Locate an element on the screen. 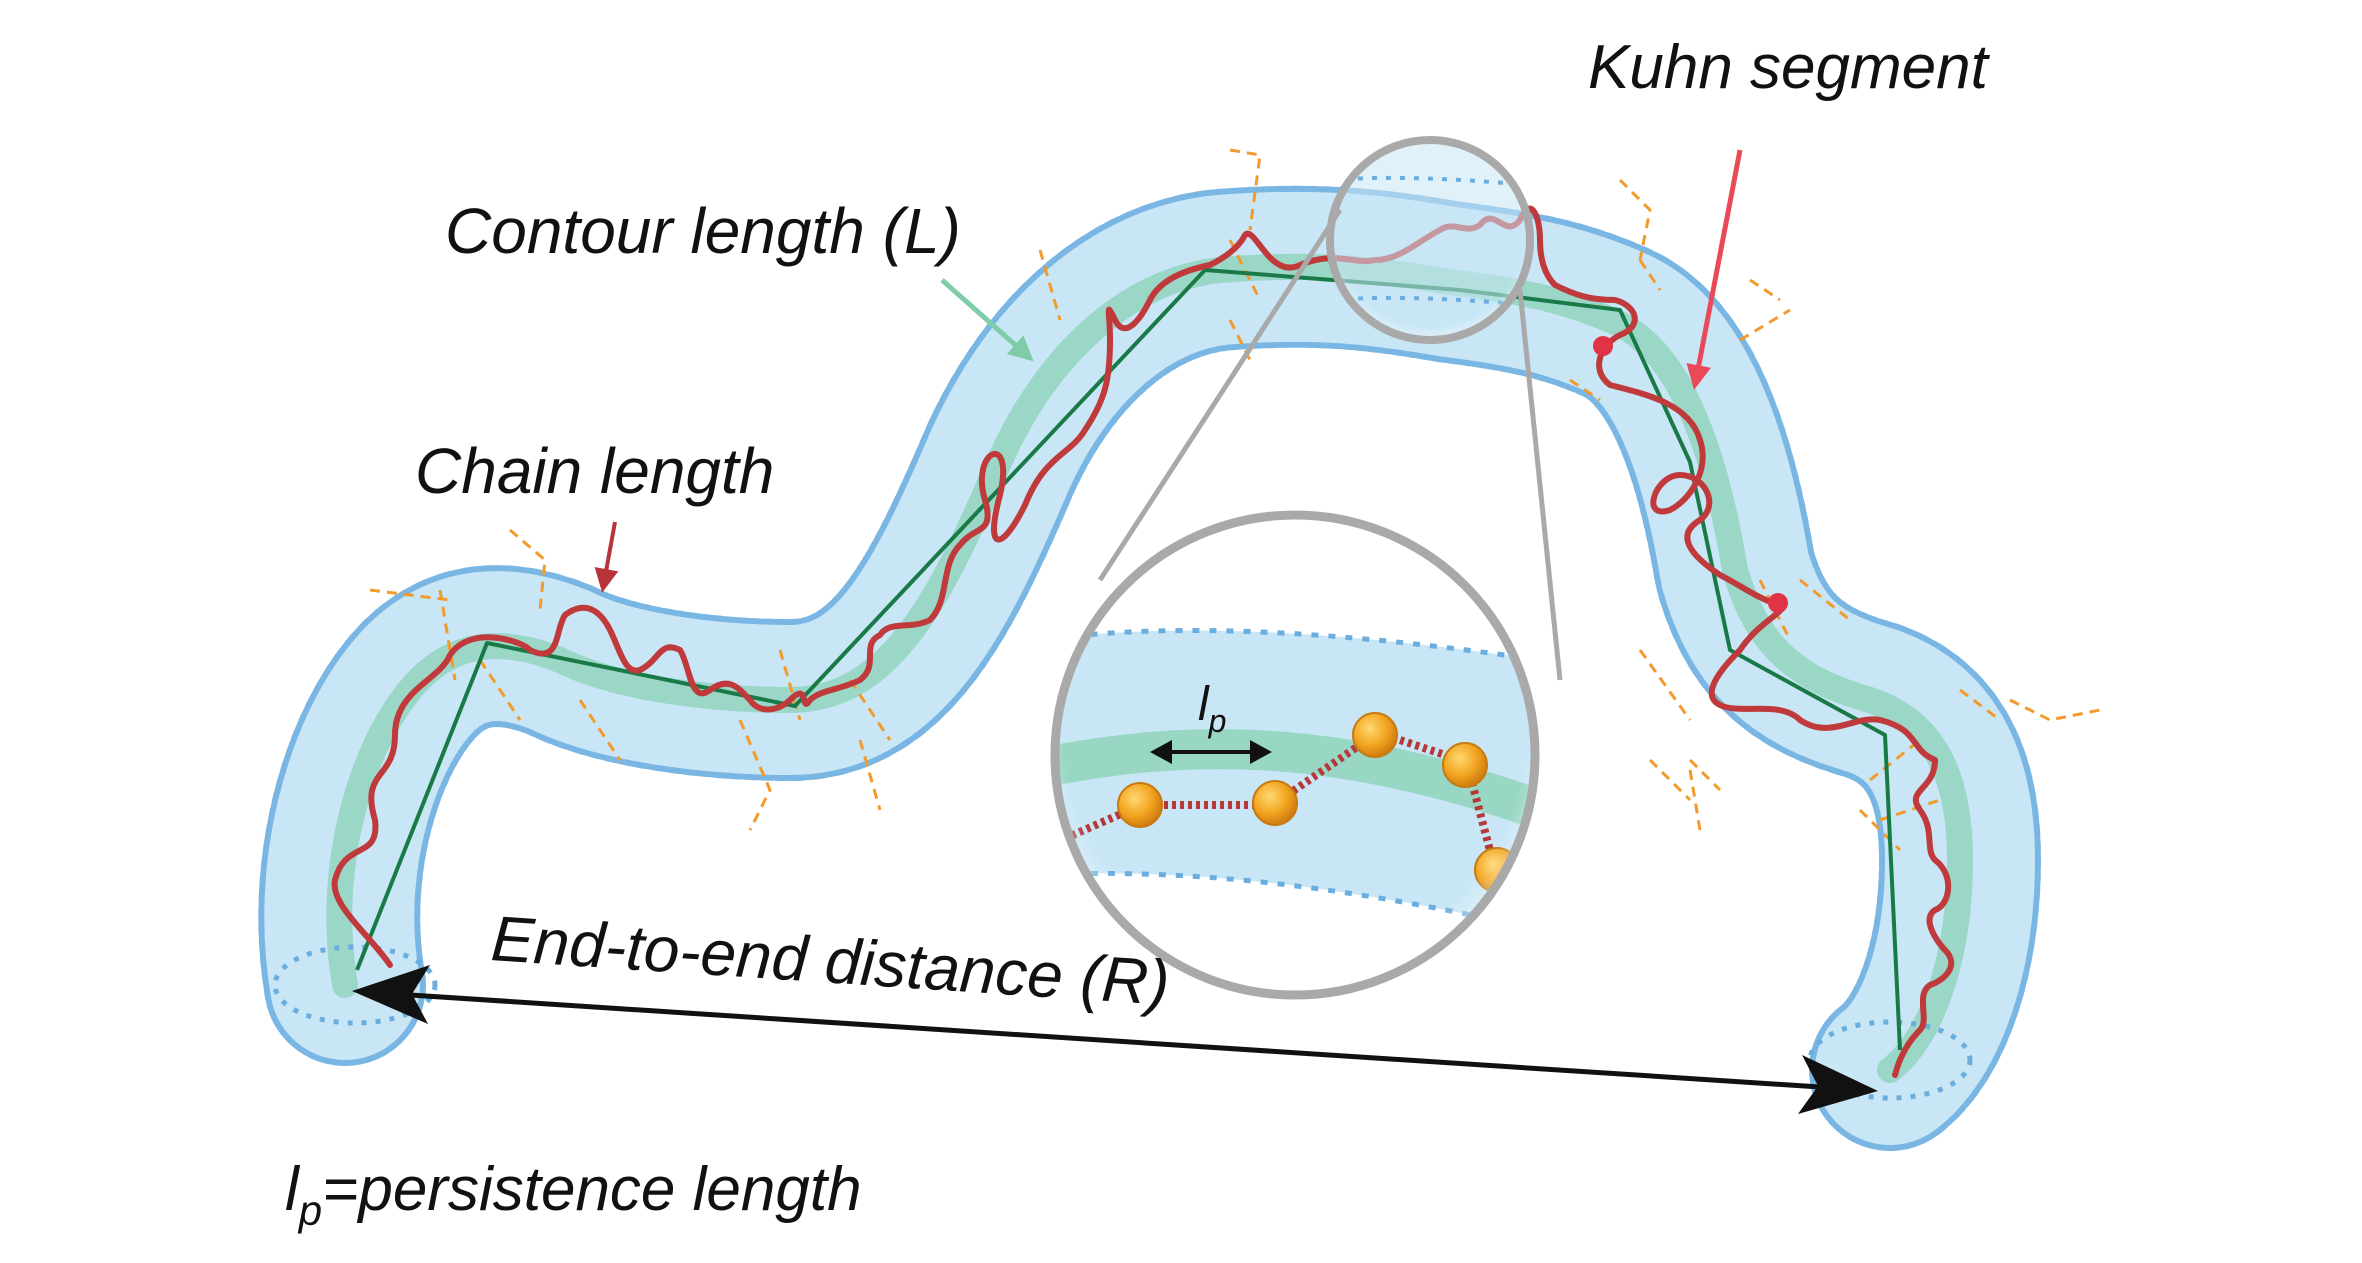 The width and height of the screenshot is (2362, 1263). legend-persistence-length: lp=persistence length is located at coordinates (573, 1194).